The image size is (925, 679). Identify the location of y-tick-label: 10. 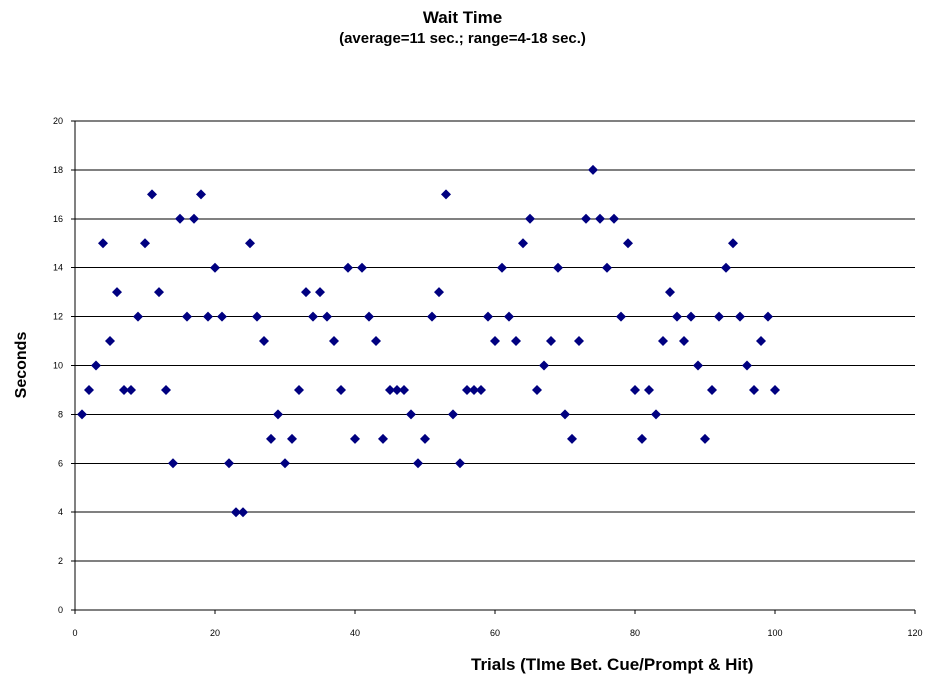
(58, 366).